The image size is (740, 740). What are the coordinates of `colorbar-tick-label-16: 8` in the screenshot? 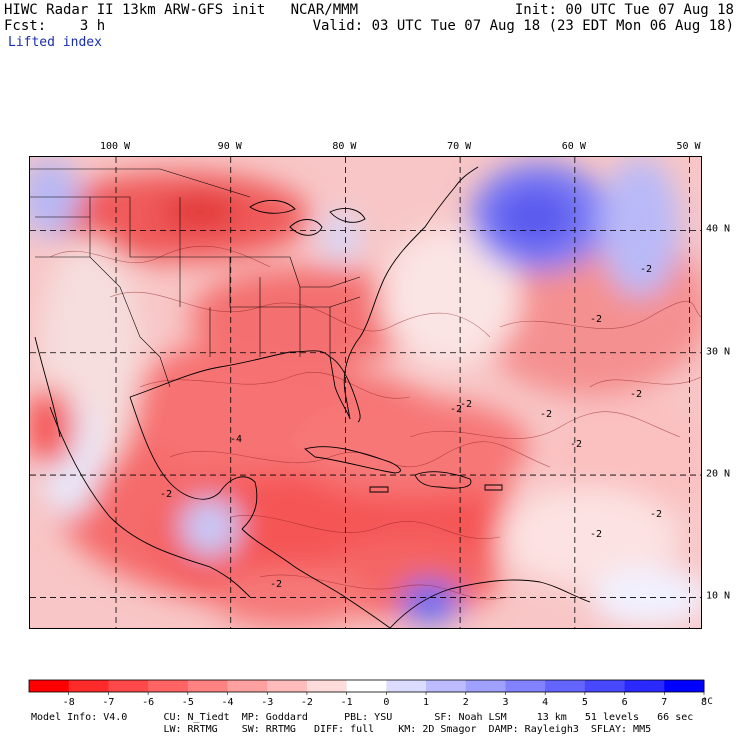 It's located at (704, 702).